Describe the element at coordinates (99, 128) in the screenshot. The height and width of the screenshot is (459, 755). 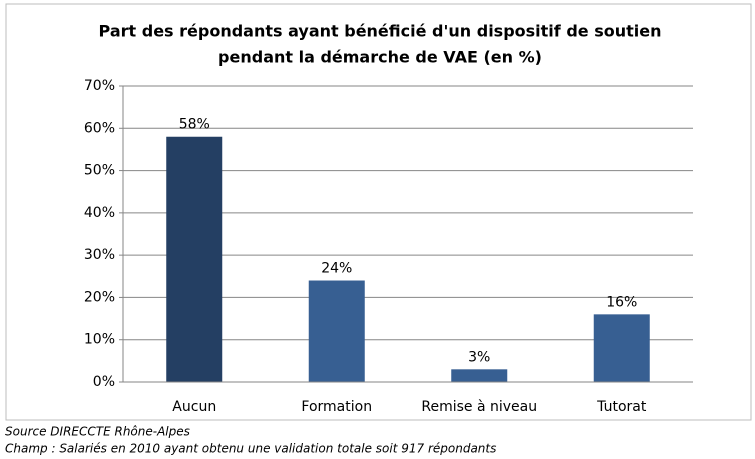
I see `y-tick-label: 60%` at that location.